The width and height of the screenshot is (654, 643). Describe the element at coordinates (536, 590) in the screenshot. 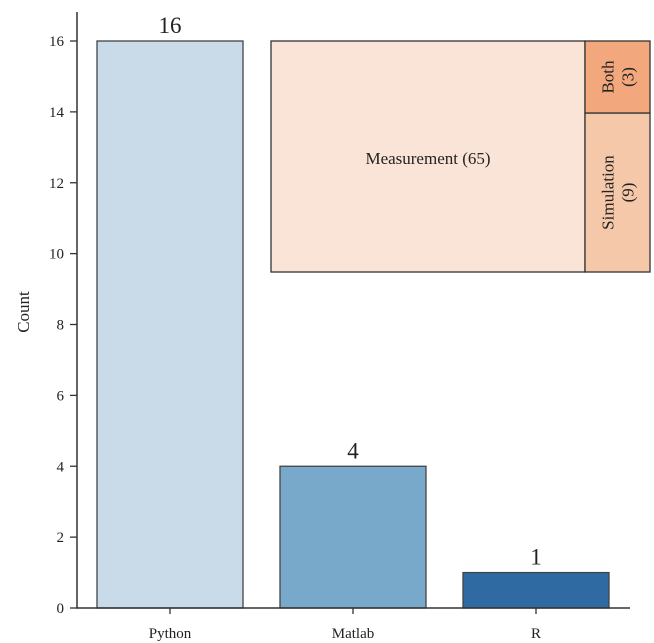

I see `bar-r` at that location.